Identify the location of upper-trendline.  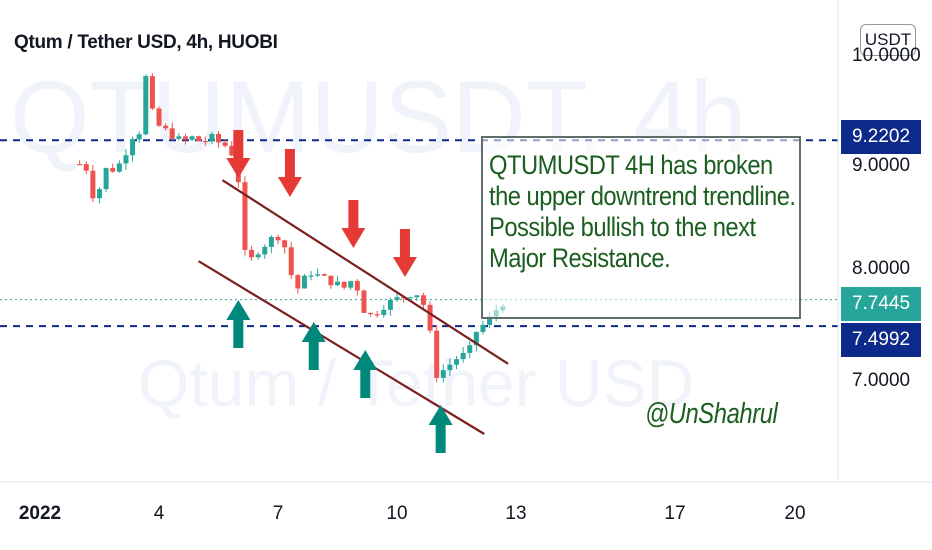
(365, 272).